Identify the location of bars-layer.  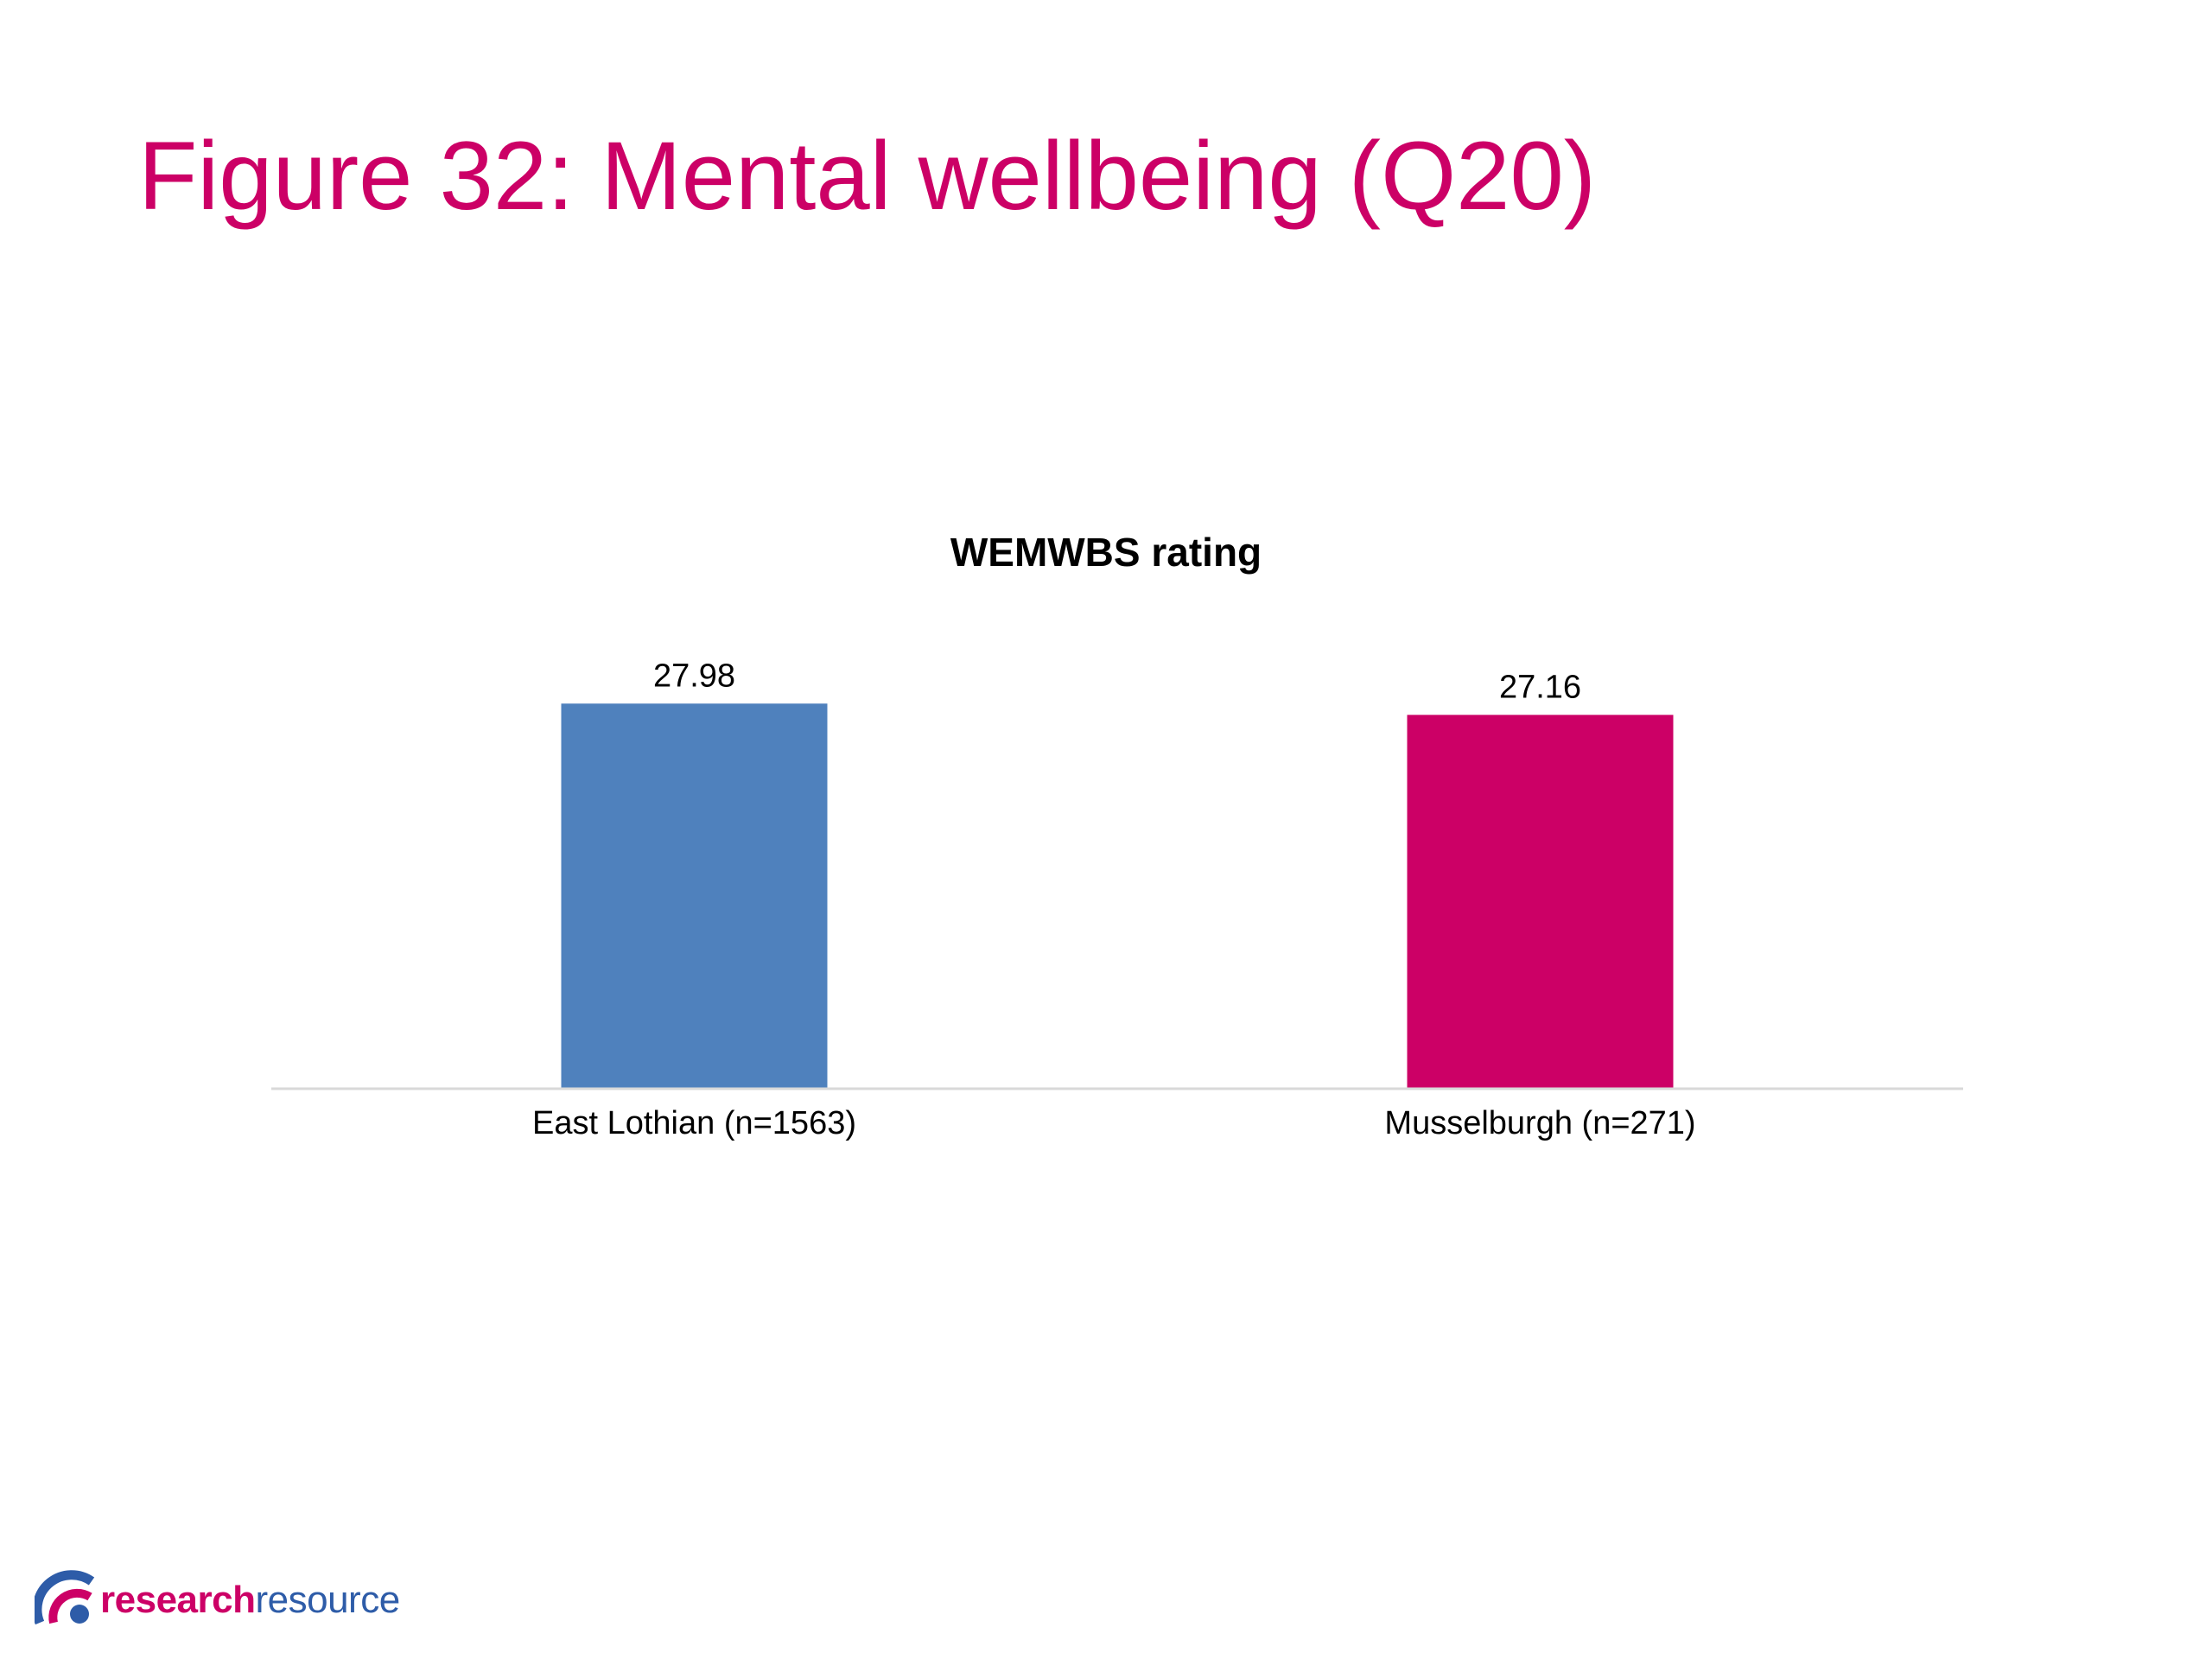
(1117, 896).